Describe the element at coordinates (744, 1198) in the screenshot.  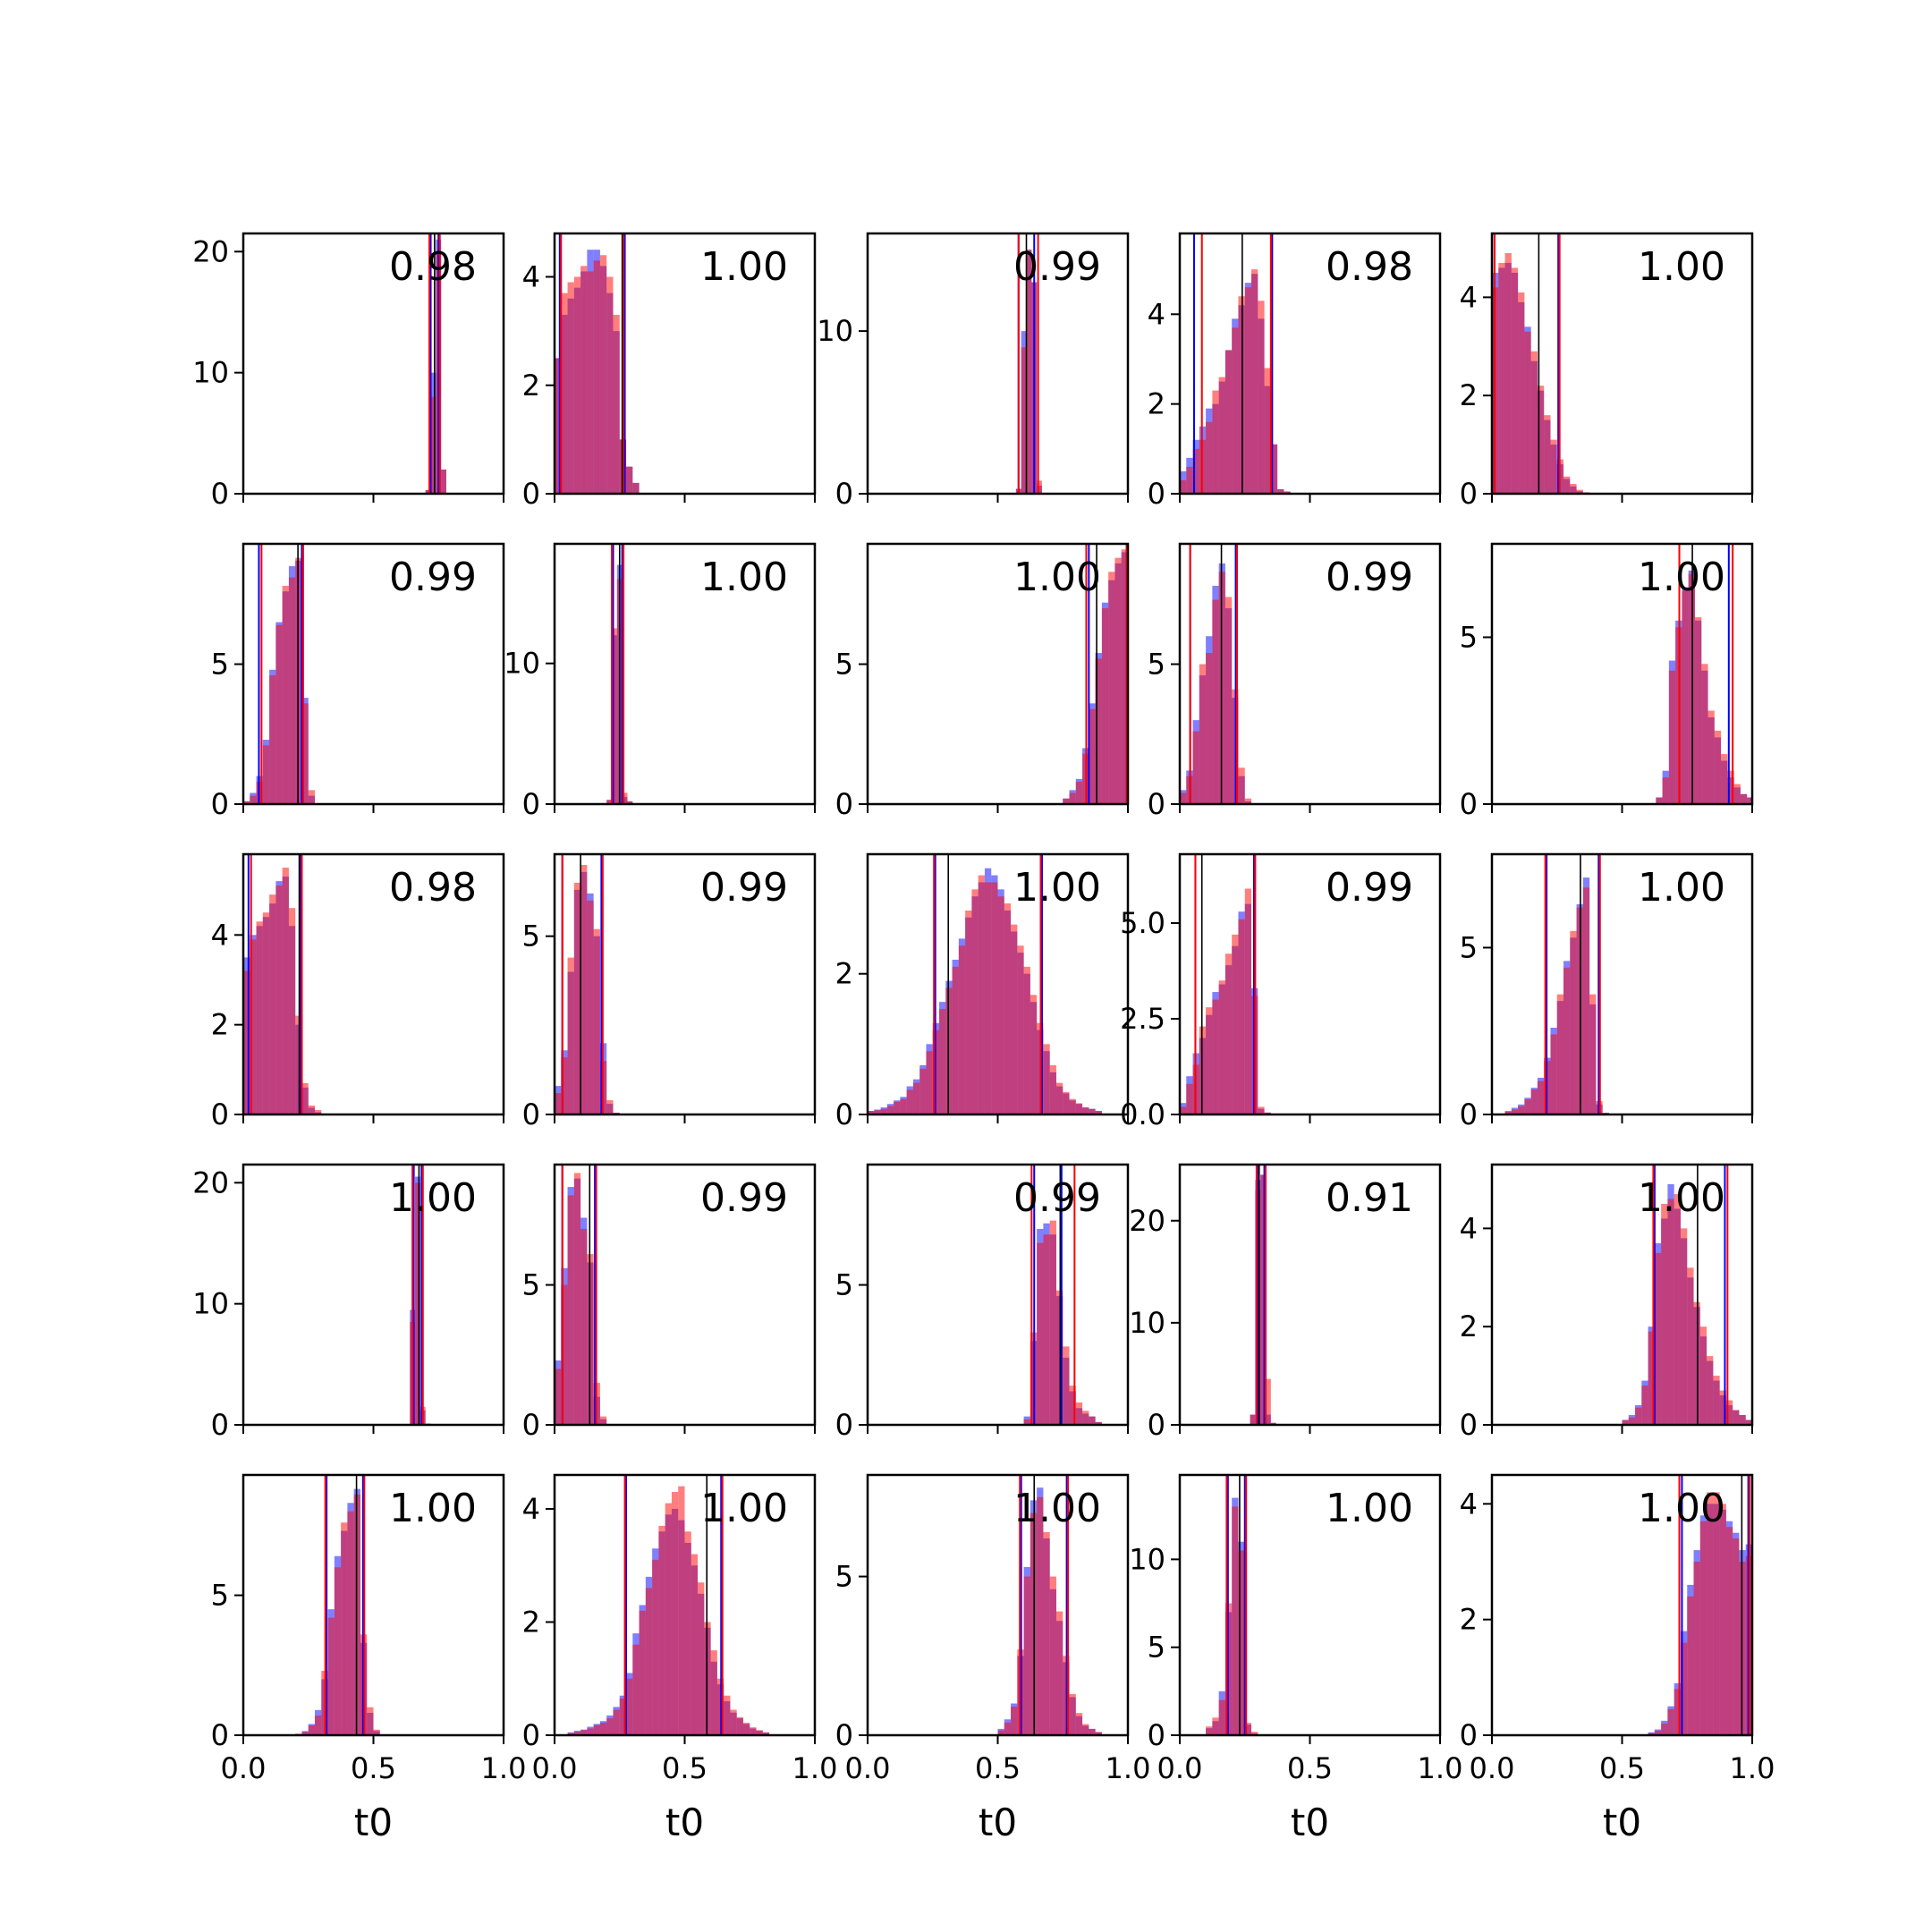
I see `coverage-annotation: 0.99` at that location.